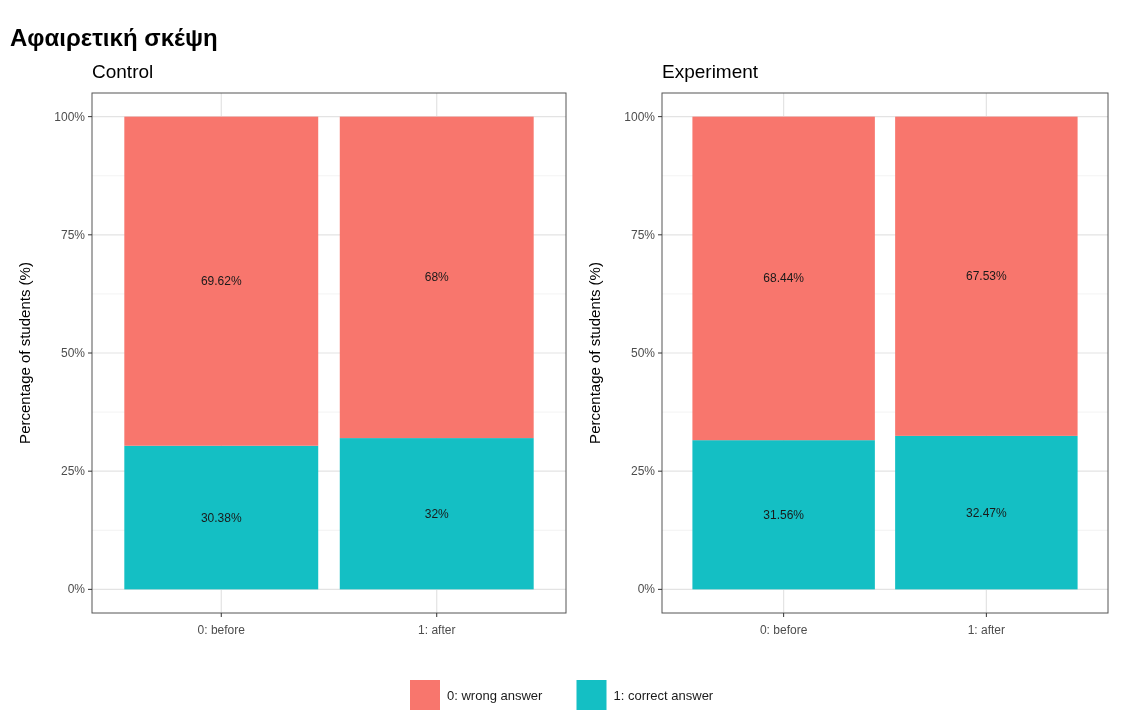 The image size is (1124, 718). I want to click on data-label: 32%, so click(437, 513).